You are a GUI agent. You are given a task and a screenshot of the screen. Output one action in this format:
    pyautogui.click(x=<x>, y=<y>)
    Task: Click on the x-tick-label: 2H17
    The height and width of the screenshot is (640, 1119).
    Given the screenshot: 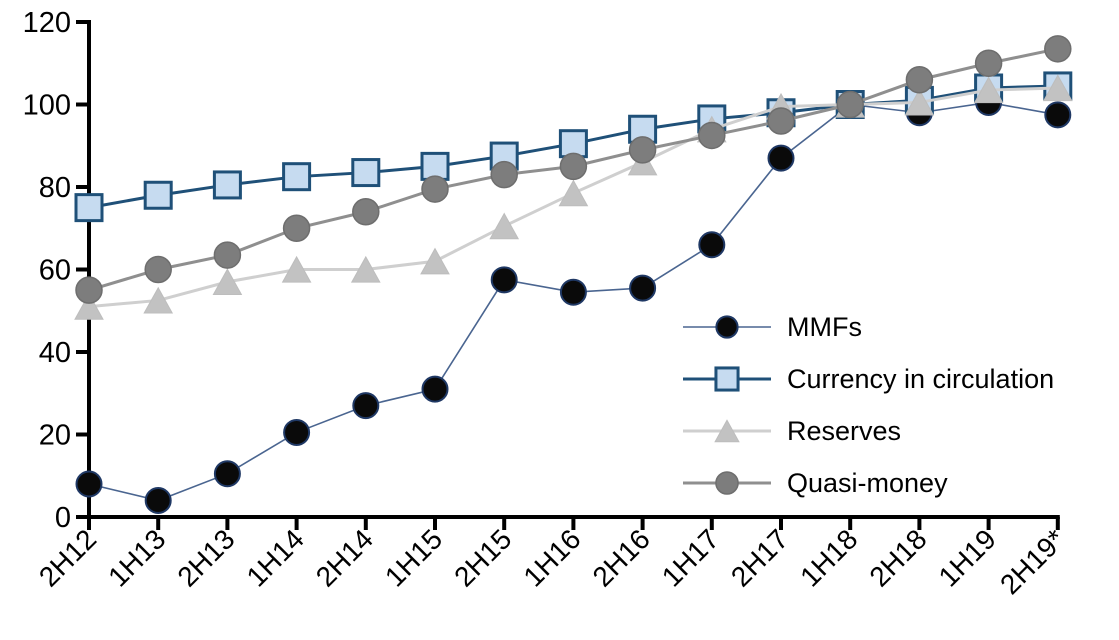 What is the action you would take?
    pyautogui.click(x=759, y=557)
    